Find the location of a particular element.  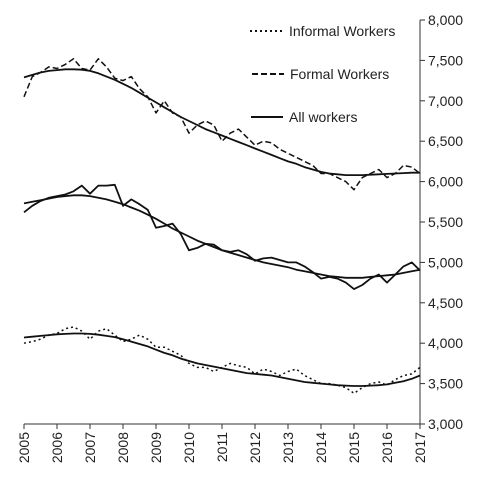

y-tick-label: 6,500 is located at coordinates (445, 141).